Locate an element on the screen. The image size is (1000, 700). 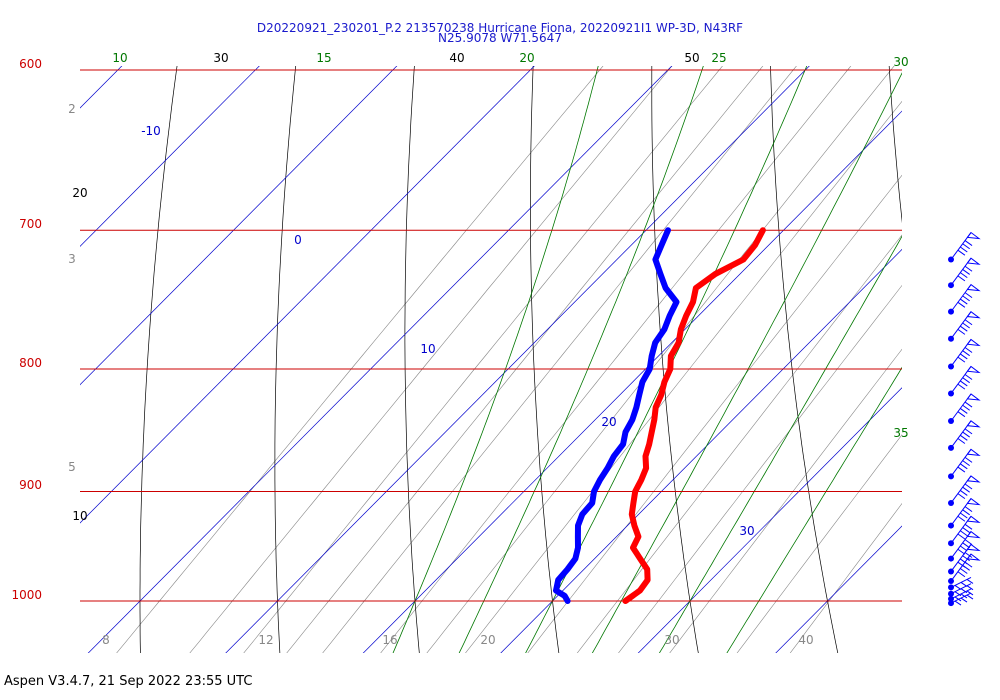
bottom-tick-label: 20 is located at coordinates (487, 640).